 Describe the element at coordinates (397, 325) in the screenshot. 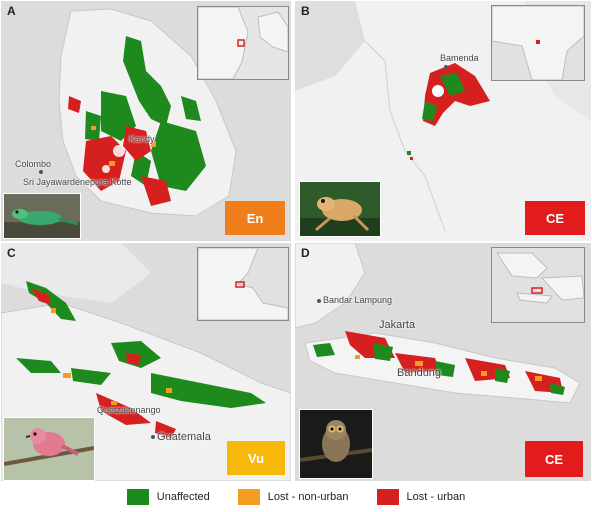

I see `city-jakarta: Jakarta` at that location.